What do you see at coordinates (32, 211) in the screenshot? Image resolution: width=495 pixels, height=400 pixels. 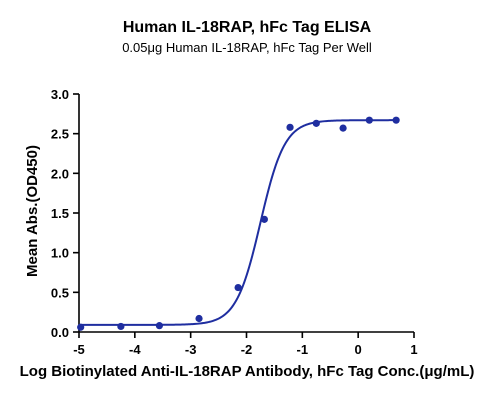 I see `y-axis-label: Mean Abs.(OD450)` at bounding box center [32, 211].